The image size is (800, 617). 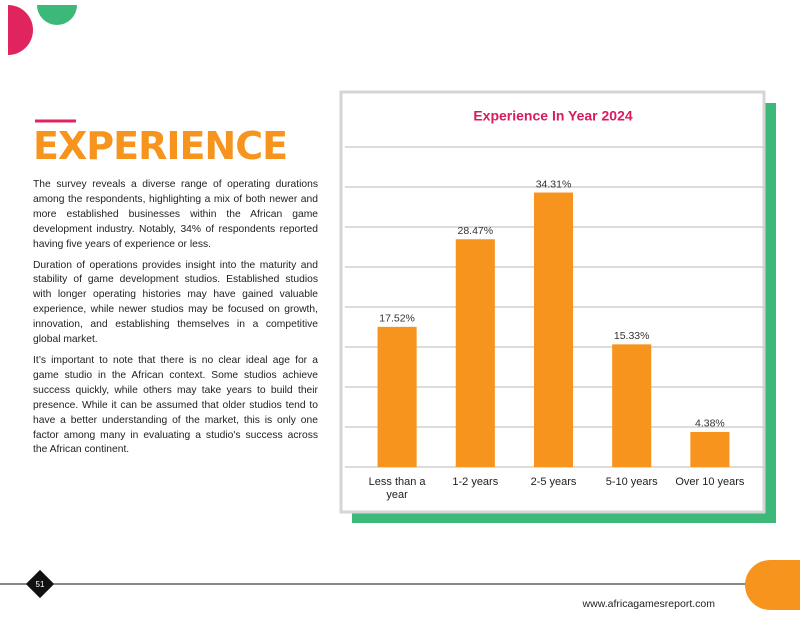 I want to click on x-tick-label: Less than a year, so click(x=398, y=488).